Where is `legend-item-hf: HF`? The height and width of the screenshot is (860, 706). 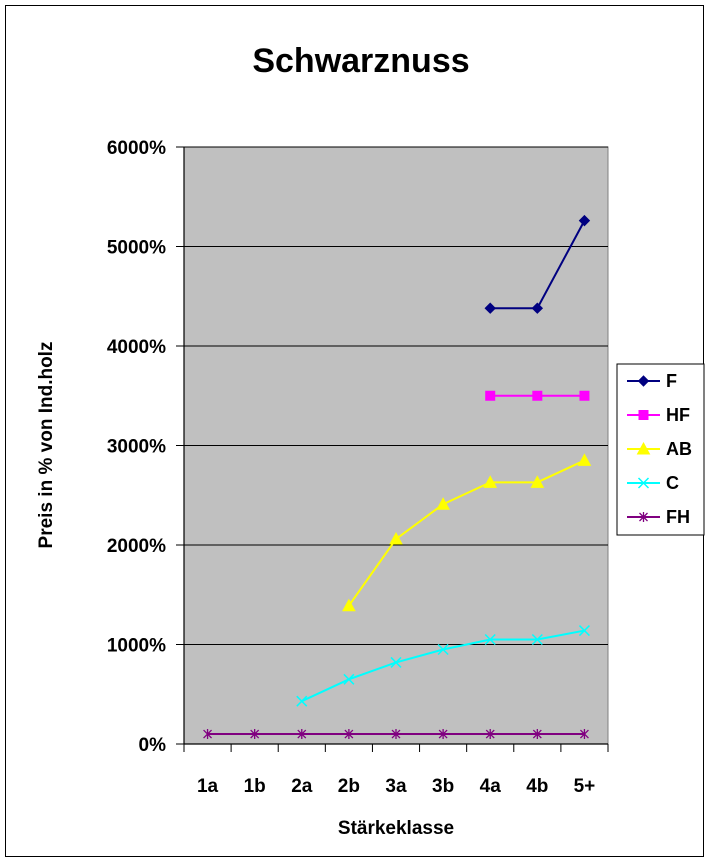 legend-item-hf: HF is located at coordinates (658, 415).